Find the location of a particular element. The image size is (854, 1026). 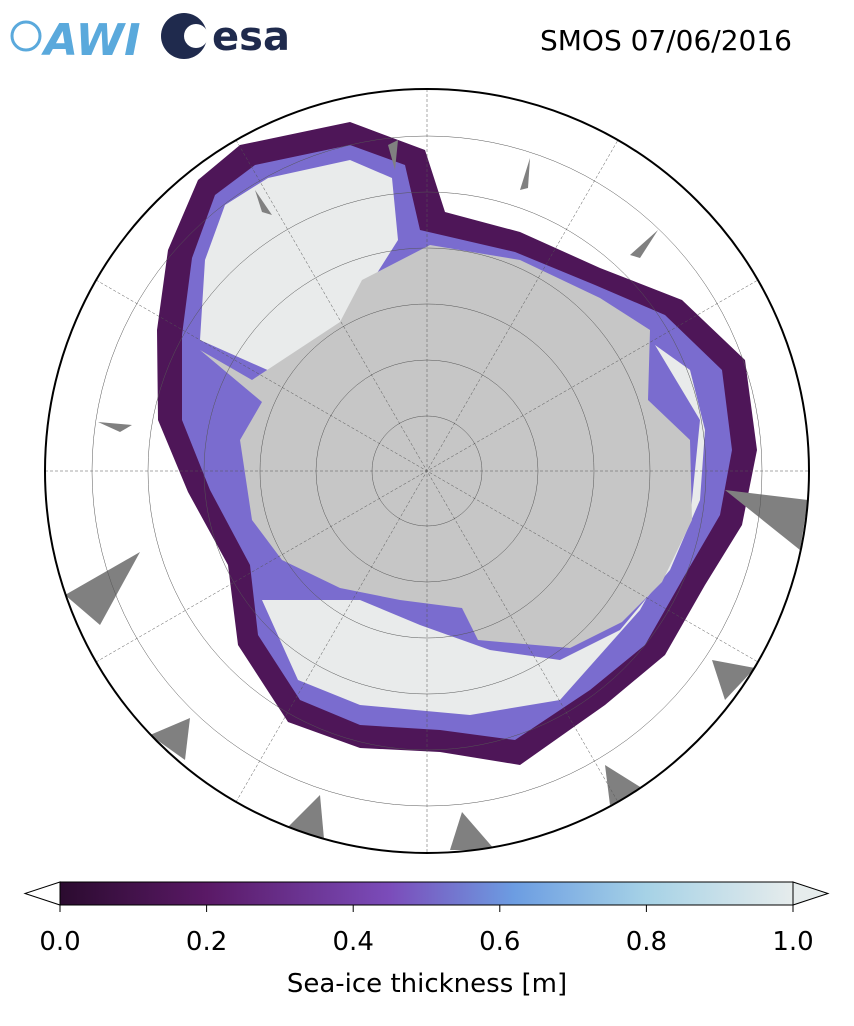

colorbar-tick-label: 0.2 is located at coordinates (206, 942).